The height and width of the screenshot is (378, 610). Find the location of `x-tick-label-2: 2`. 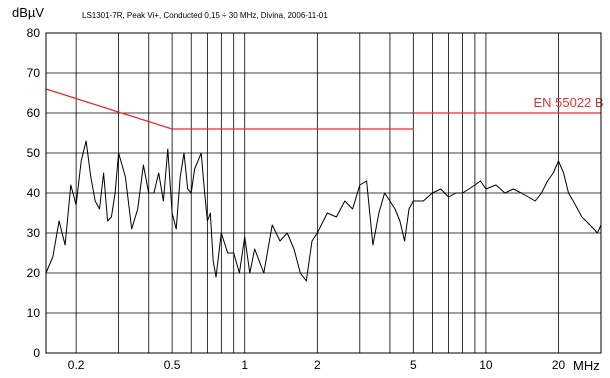

x-tick-label-2: 2 is located at coordinates (317, 365).